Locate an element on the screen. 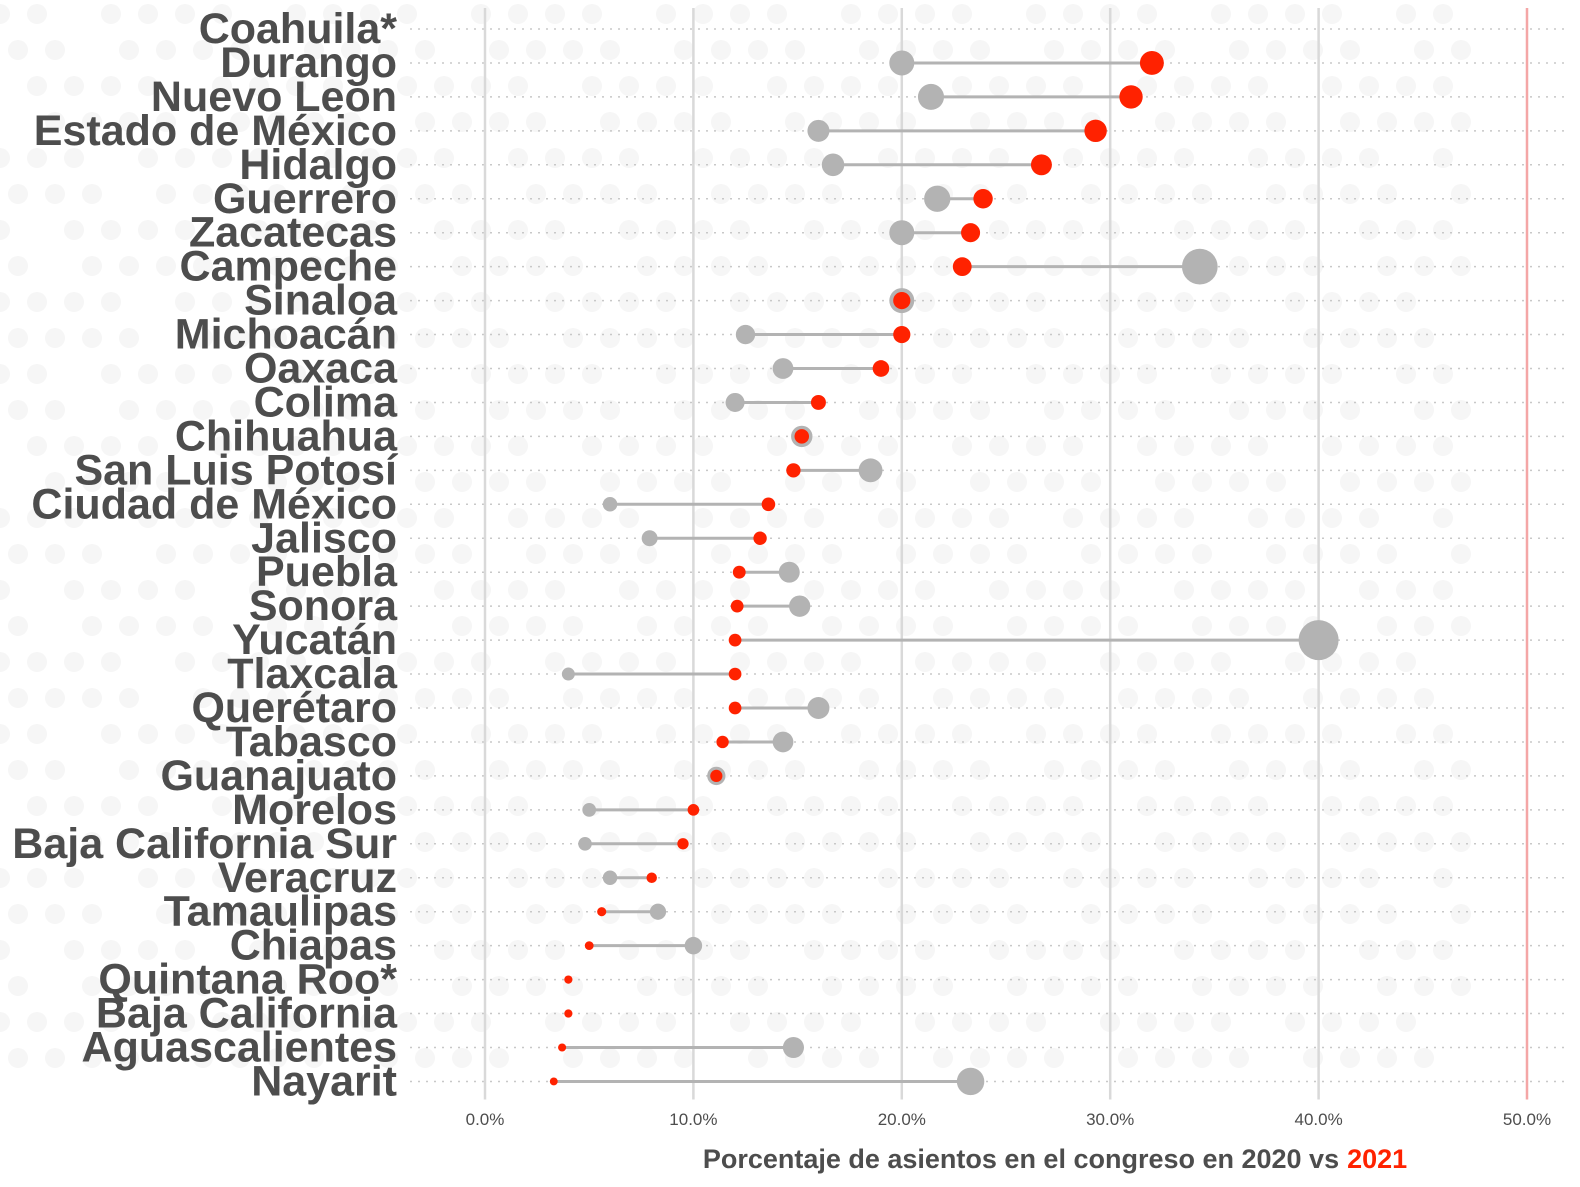  state-label: Chiapas is located at coordinates (313, 946).